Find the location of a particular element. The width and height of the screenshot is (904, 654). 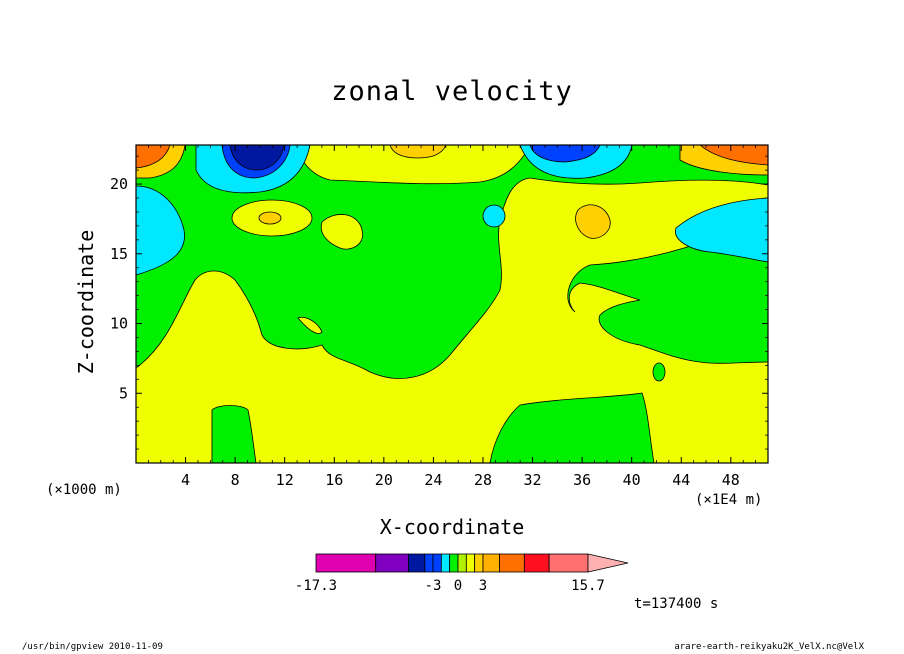

x-tick-label: 40 is located at coordinates (632, 480).